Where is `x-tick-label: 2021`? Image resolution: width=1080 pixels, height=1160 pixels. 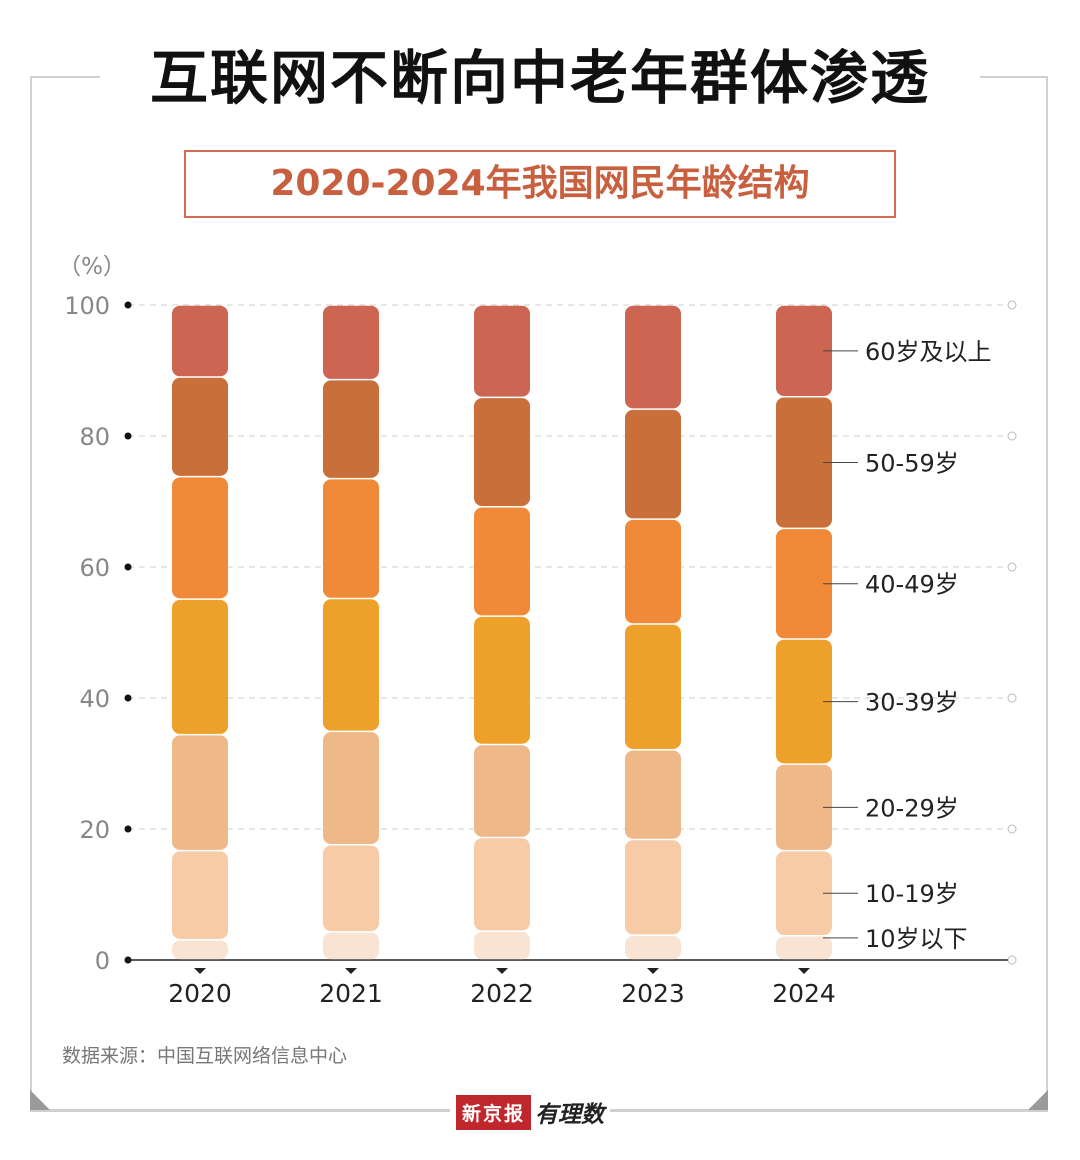
x-tick-label: 2021 is located at coordinates (351, 993).